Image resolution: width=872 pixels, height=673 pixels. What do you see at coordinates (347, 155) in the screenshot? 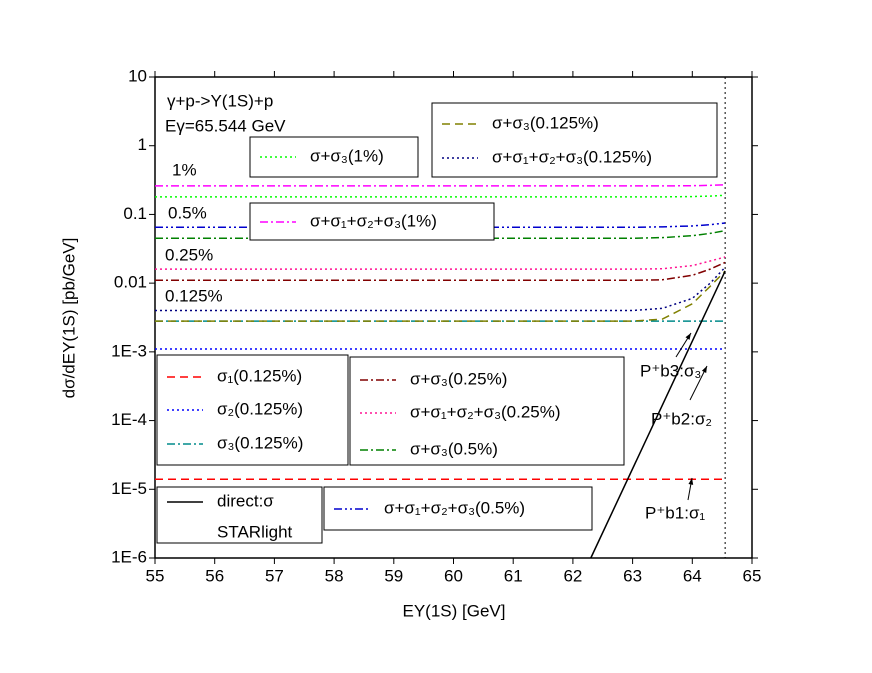
I see `legend-label: σ+σ₃(1%)` at bounding box center [347, 155].